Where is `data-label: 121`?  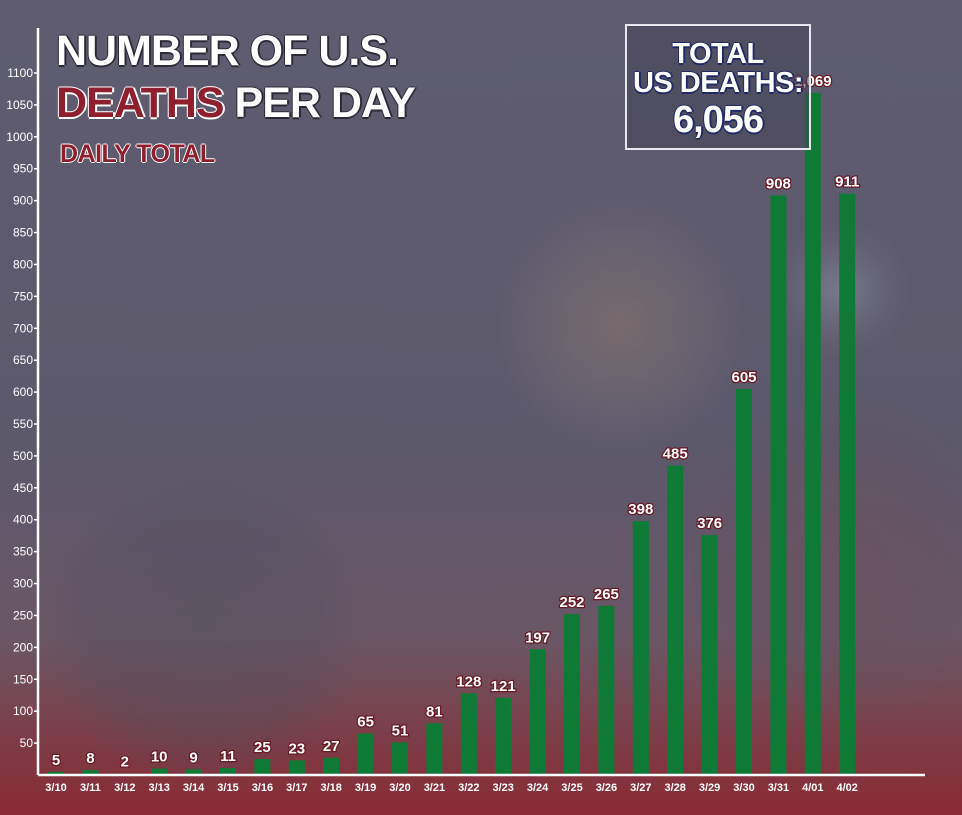 data-label: 121 is located at coordinates (503, 686).